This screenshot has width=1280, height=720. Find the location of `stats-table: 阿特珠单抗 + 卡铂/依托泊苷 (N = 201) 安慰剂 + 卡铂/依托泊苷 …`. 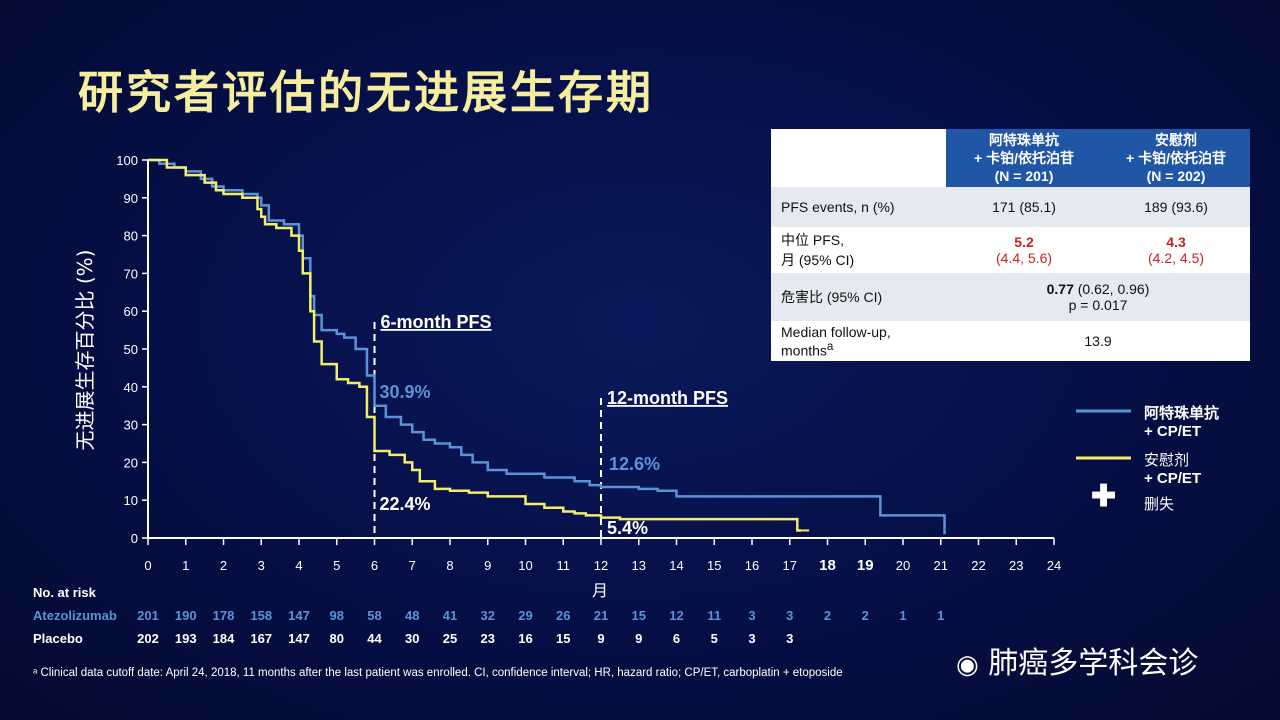

stats-table: 阿特珠单抗 + 卡铂/依托泊苷 (N = 201) 安慰剂 + 卡铂/依托泊苷 … is located at coordinates (1010, 245).